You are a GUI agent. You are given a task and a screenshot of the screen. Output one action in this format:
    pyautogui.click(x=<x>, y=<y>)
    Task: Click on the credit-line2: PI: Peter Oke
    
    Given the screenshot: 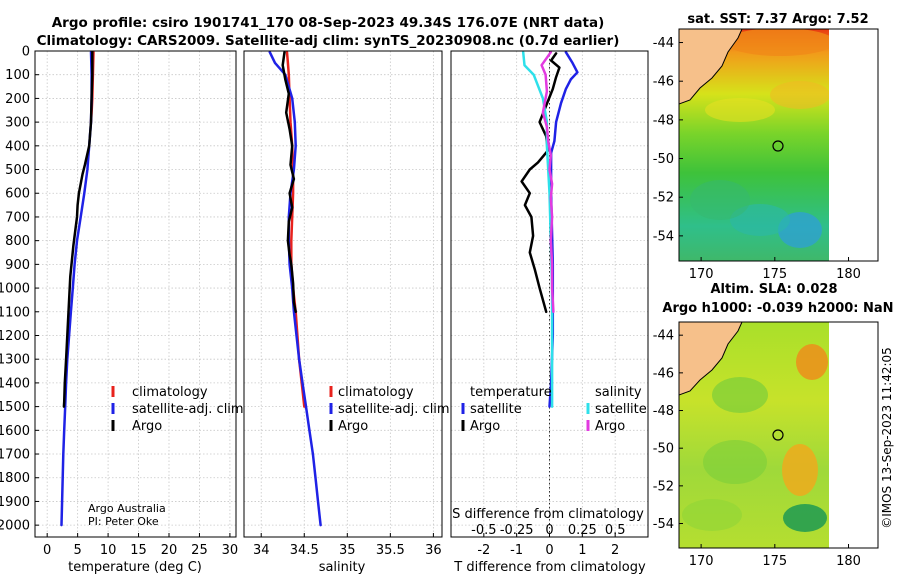 What is the action you would take?
    pyautogui.click(x=123, y=521)
    